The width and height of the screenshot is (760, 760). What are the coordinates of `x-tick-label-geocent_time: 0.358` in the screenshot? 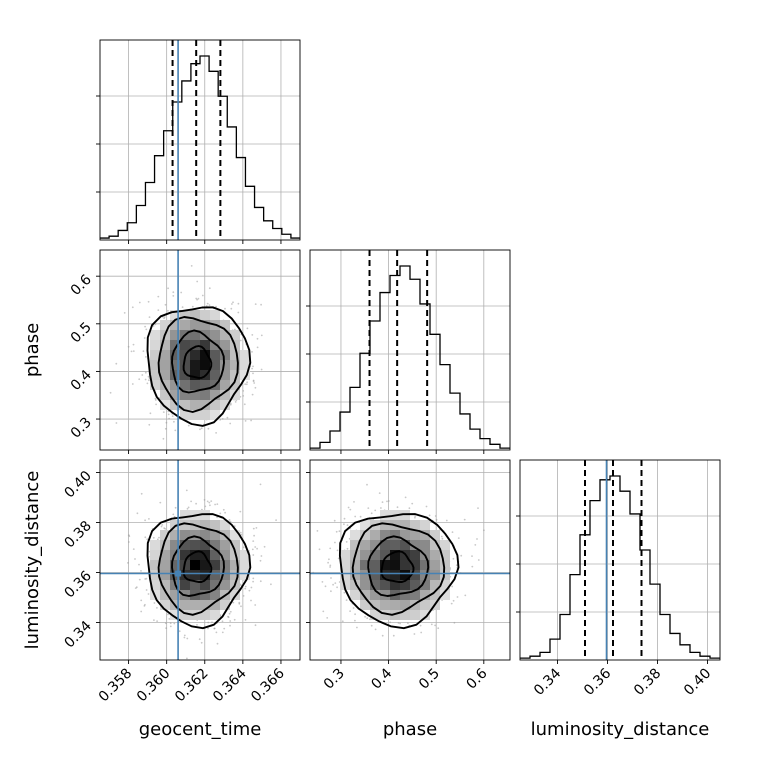 It's located at (116, 686).